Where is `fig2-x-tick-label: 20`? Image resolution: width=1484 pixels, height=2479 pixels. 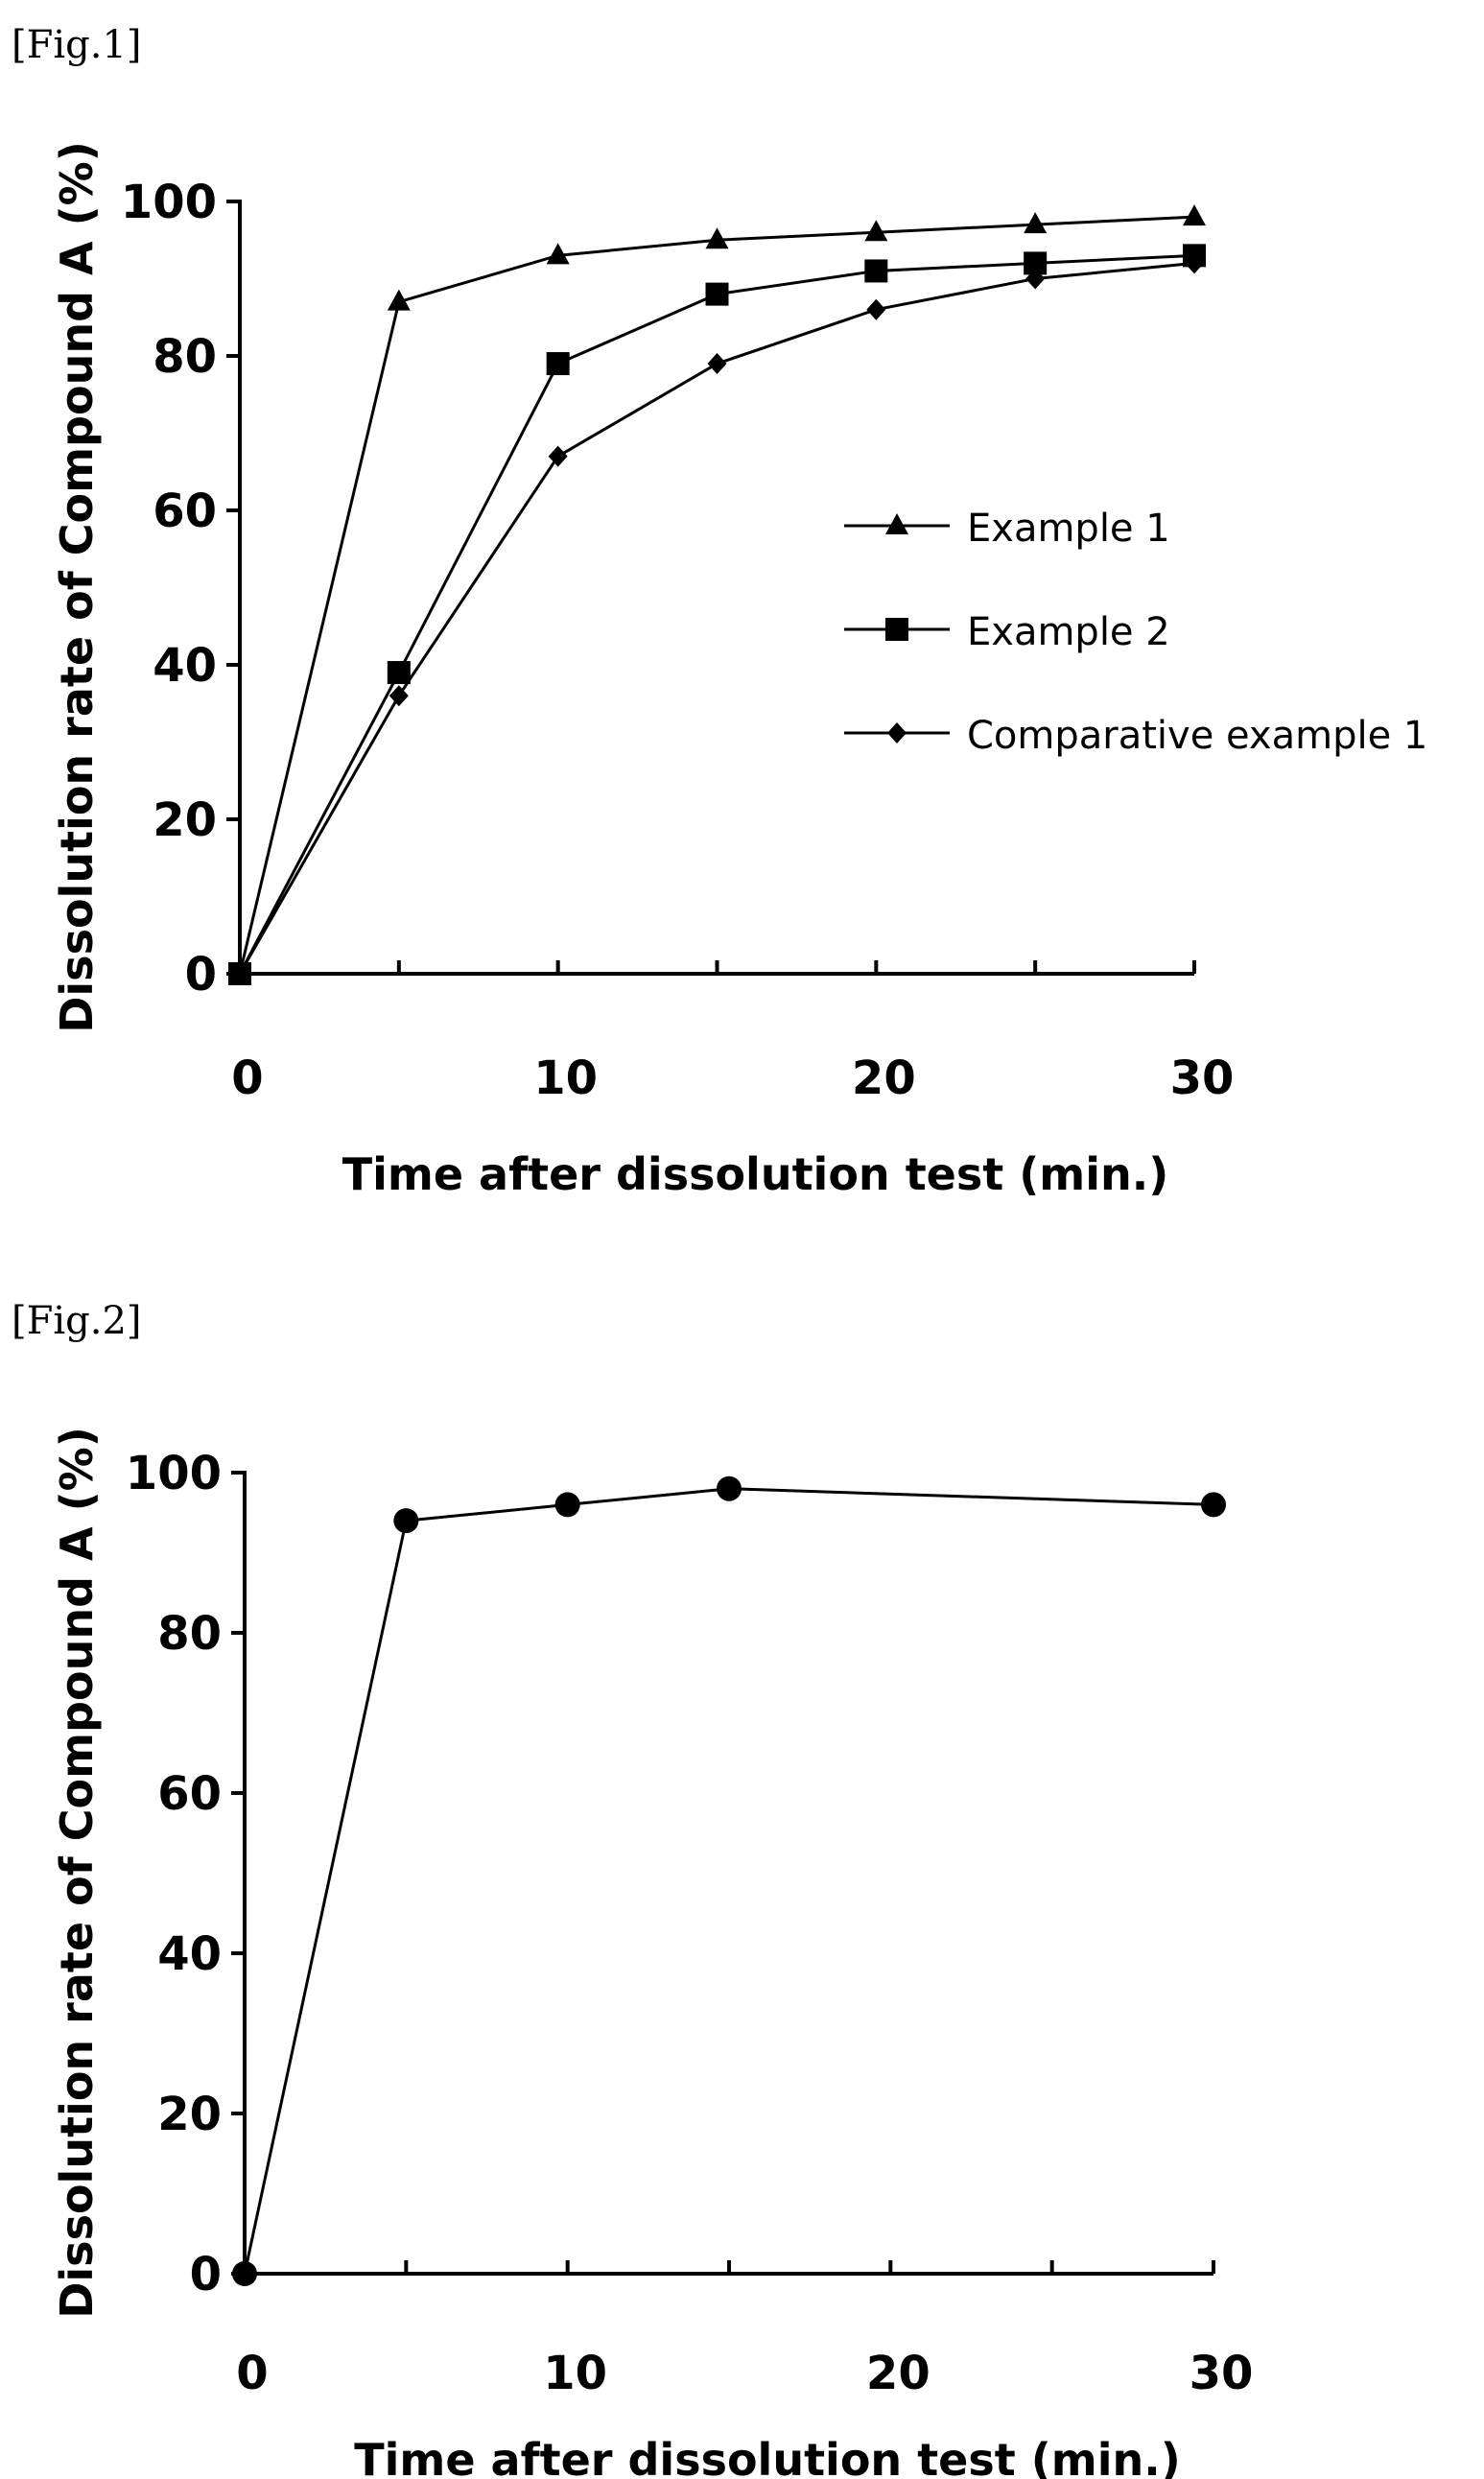
fig2-x-tick-label: 20 is located at coordinates (898, 2373).